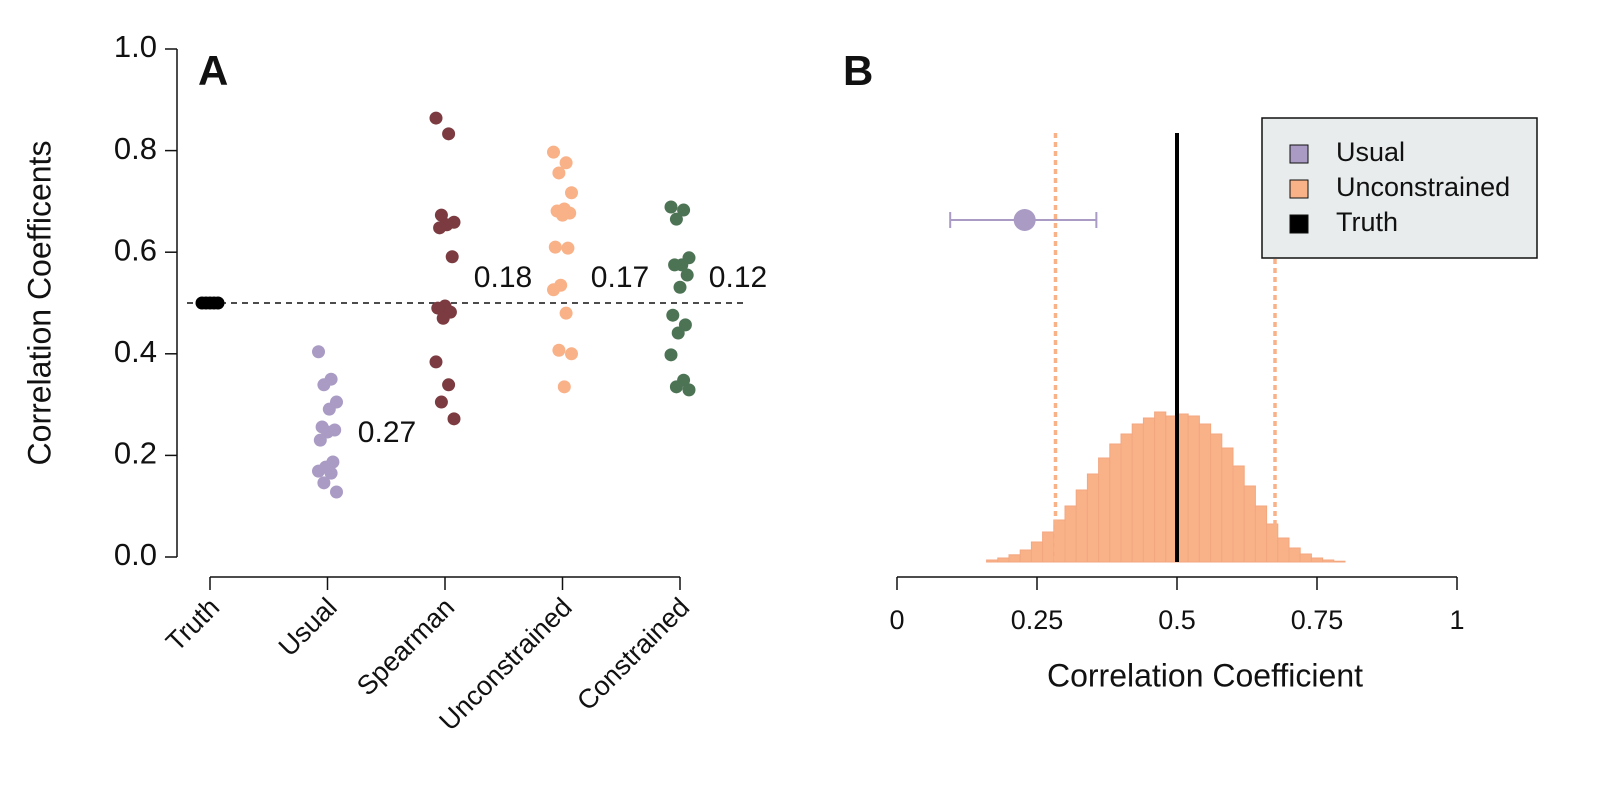 Image resolution: width=1600 pixels, height=800 pixels. Describe the element at coordinates (135, 554) in the screenshot. I see `y-tick-label: 0.0` at that location.